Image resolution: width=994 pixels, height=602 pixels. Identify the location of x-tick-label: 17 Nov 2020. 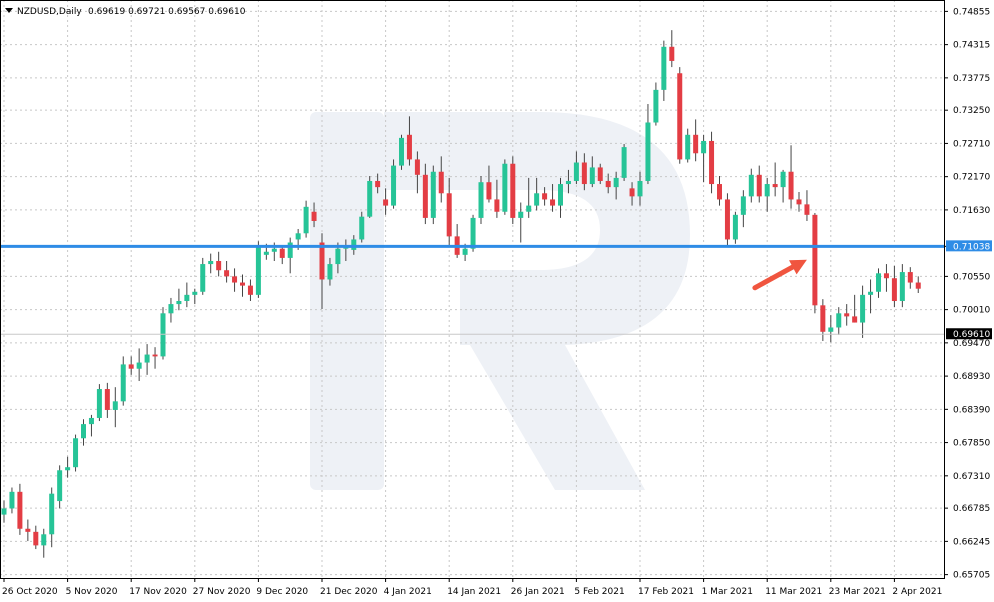
(158, 592).